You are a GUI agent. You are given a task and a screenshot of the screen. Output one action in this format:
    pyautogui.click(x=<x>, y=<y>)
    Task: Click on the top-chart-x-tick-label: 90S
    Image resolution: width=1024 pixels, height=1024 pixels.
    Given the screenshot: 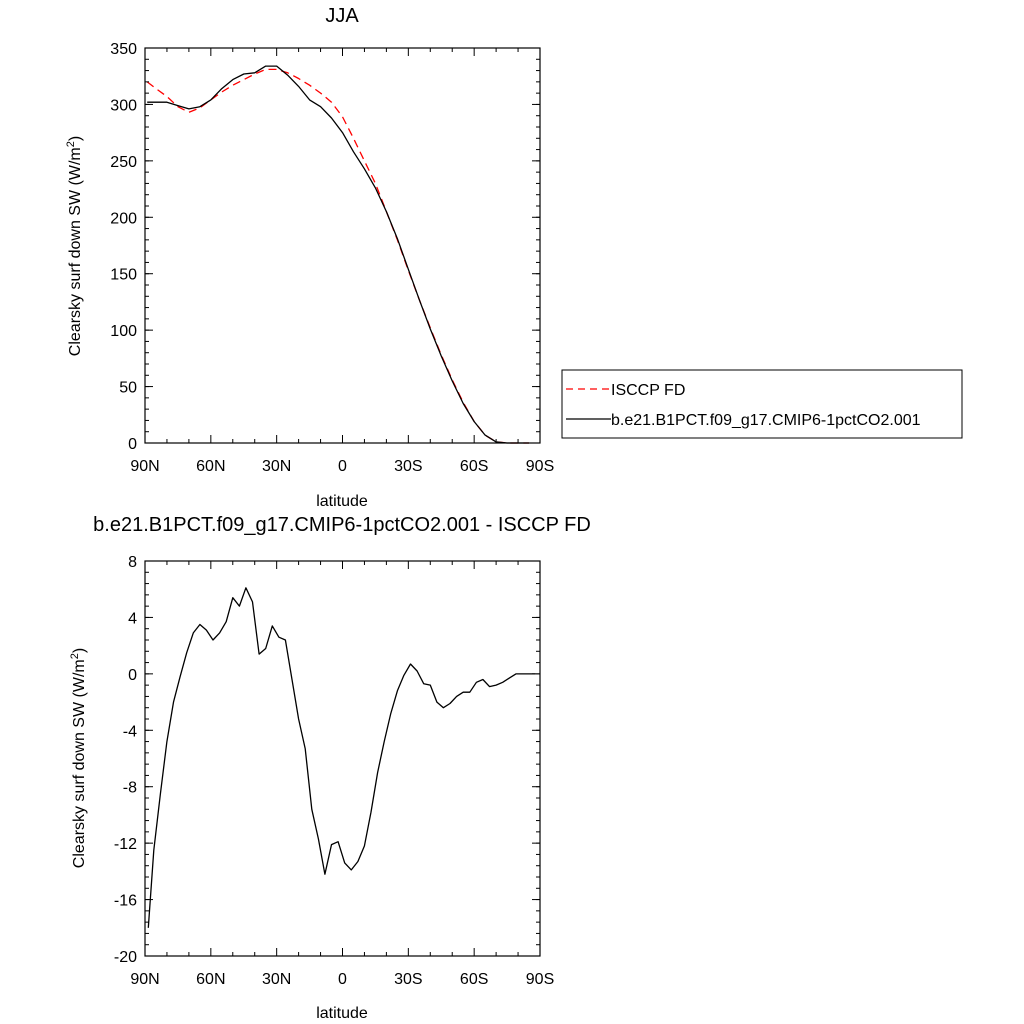 What is the action you would take?
    pyautogui.click(x=540, y=466)
    